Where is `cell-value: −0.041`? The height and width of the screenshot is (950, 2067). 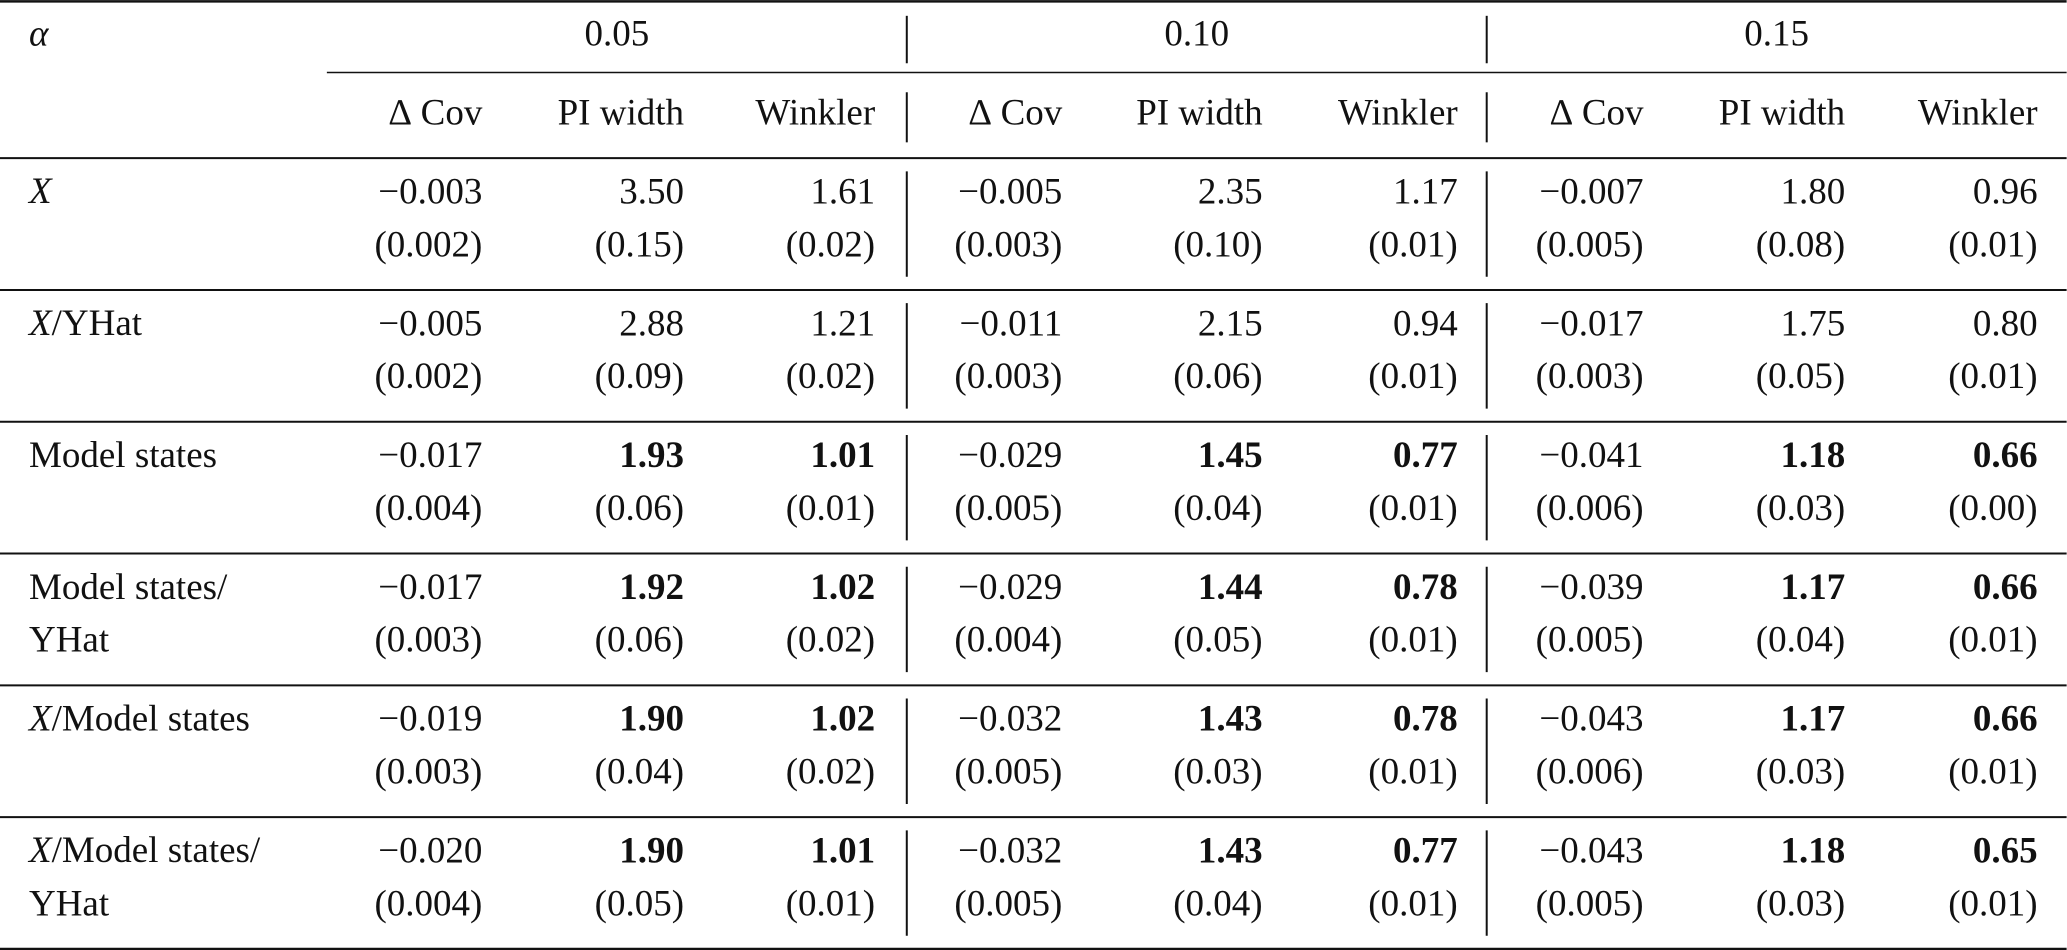
cell-value: −0.041 is located at coordinates (1591, 455).